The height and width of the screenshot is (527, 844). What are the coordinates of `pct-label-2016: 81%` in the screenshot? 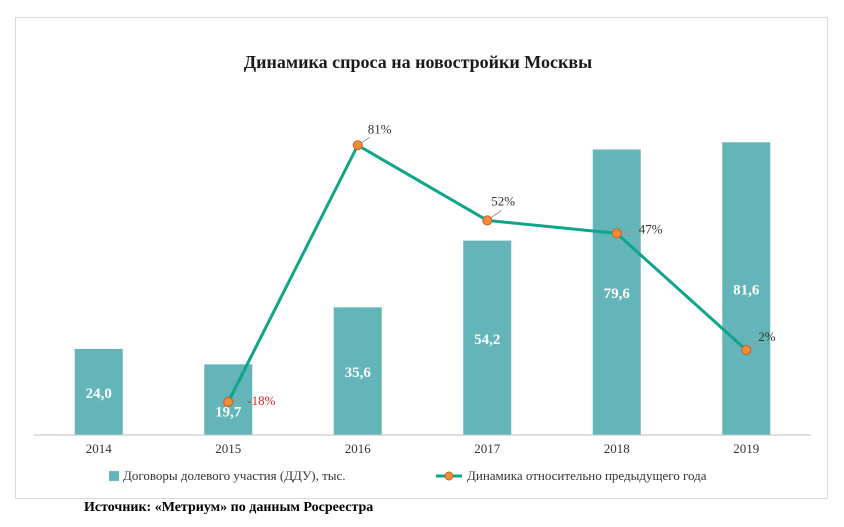 It's located at (380, 128).